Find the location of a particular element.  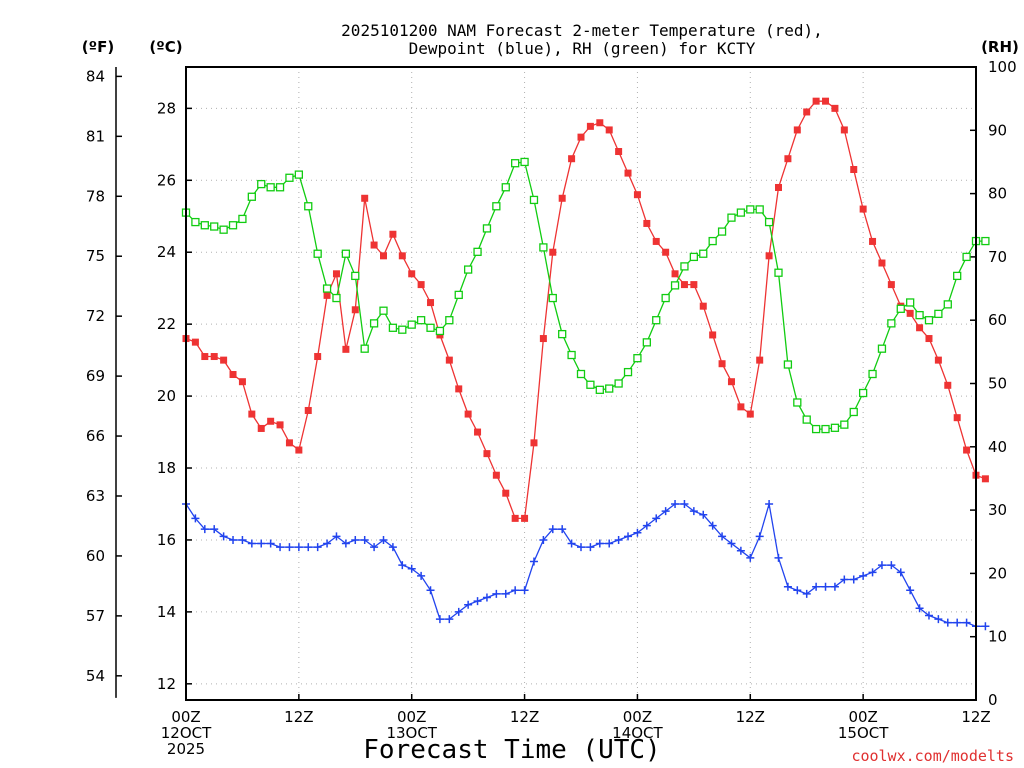

celsius-axis: 12 14 16 18 20 22 24 26 28 is located at coordinates (174, 396).